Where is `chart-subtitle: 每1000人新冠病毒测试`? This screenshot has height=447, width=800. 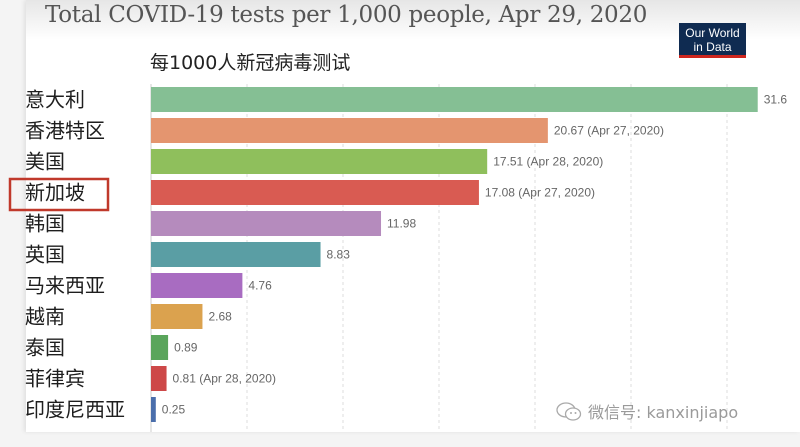
chart-subtitle: 每1000人新冠病毒测试 is located at coordinates (250, 63).